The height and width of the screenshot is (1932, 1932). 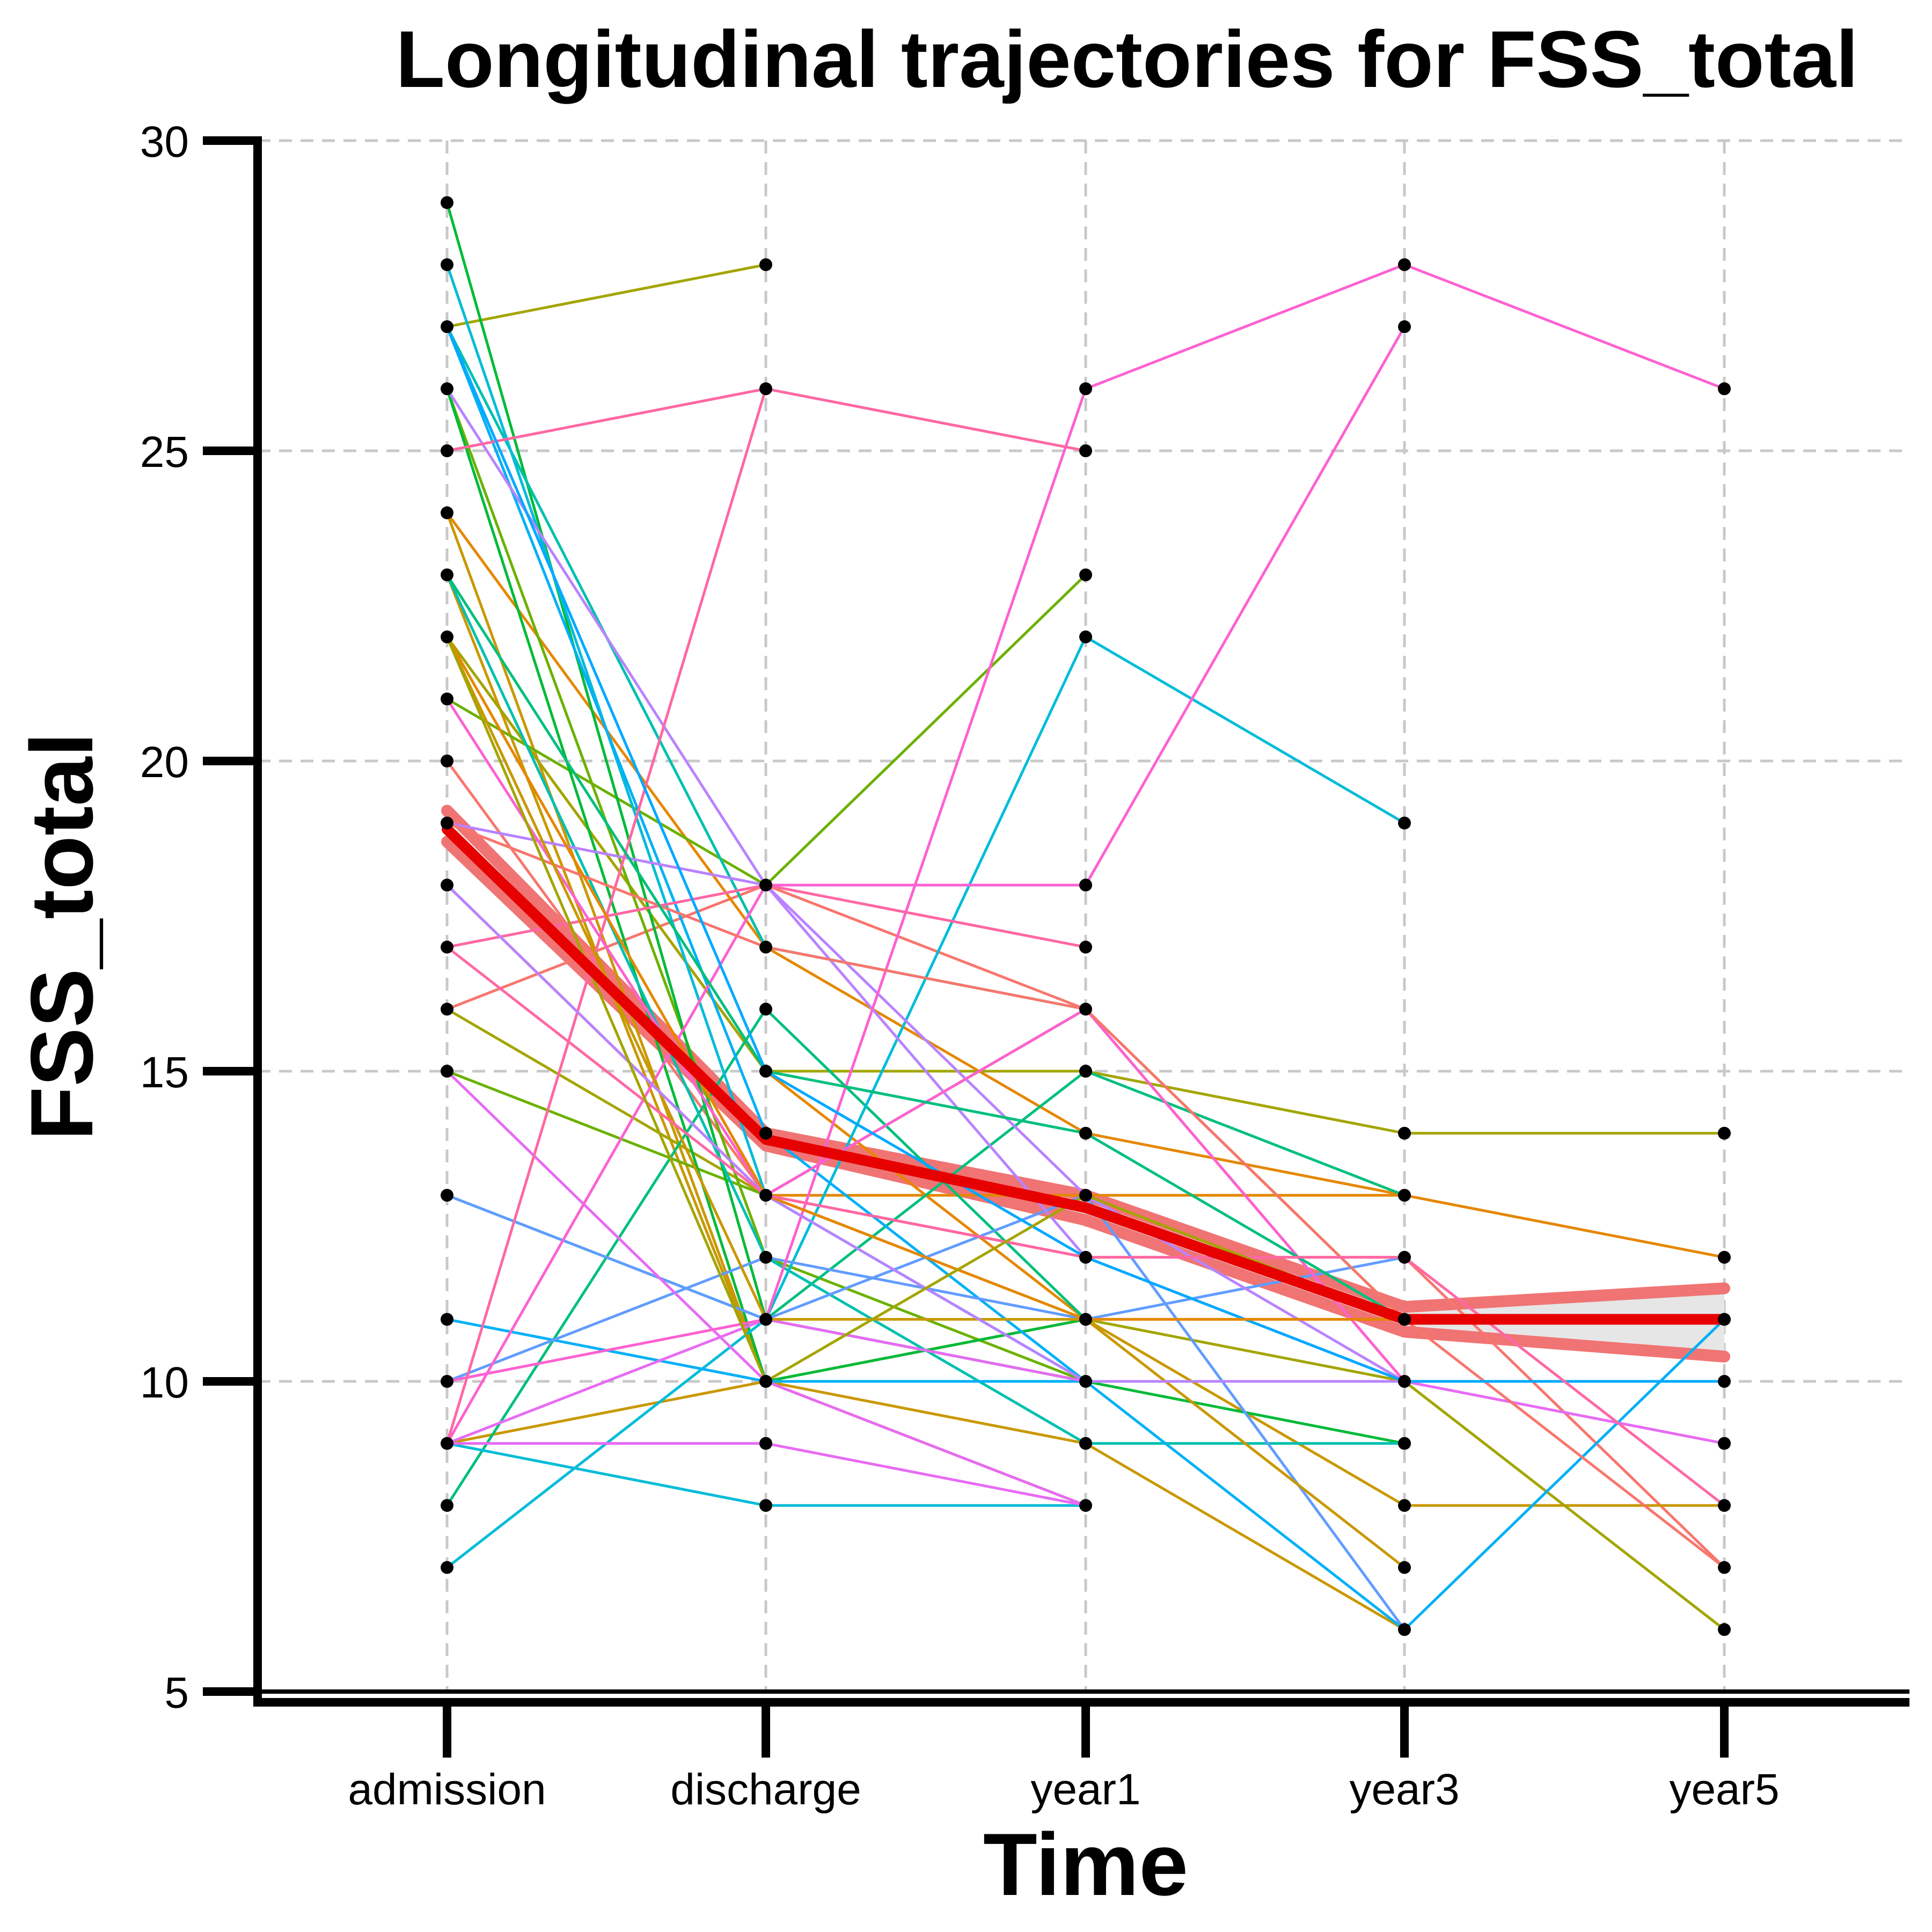 I want to click on x-tick-label-4: year5, so click(x=1724, y=1789).